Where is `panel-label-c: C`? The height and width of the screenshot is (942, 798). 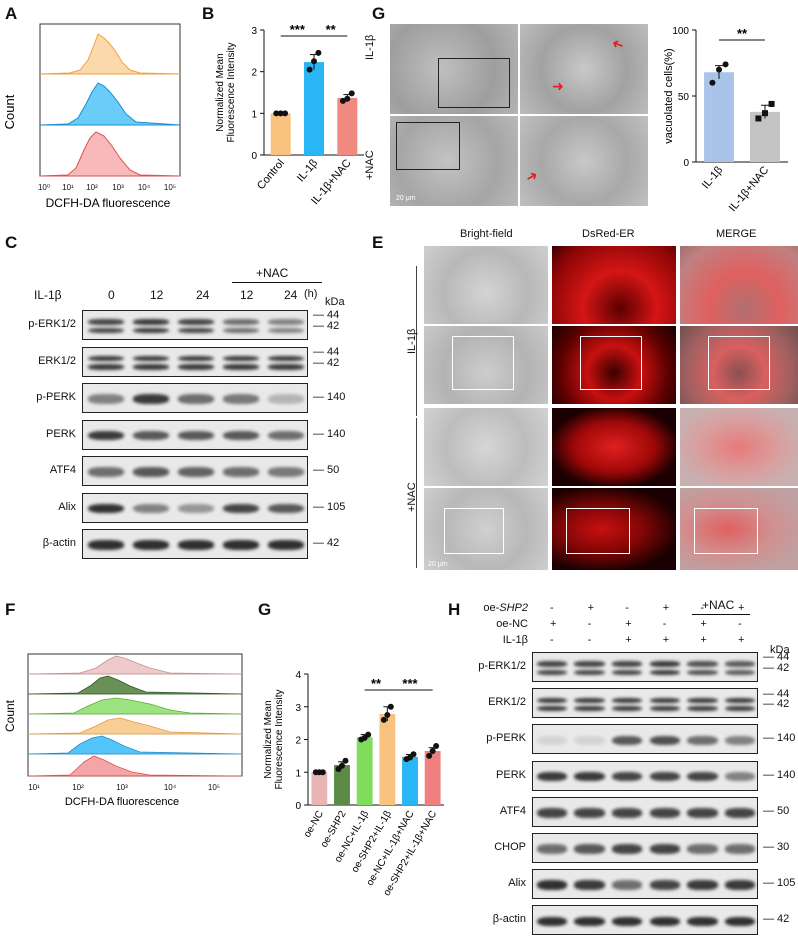
panel-label-c: C is located at coordinates (11, 242).